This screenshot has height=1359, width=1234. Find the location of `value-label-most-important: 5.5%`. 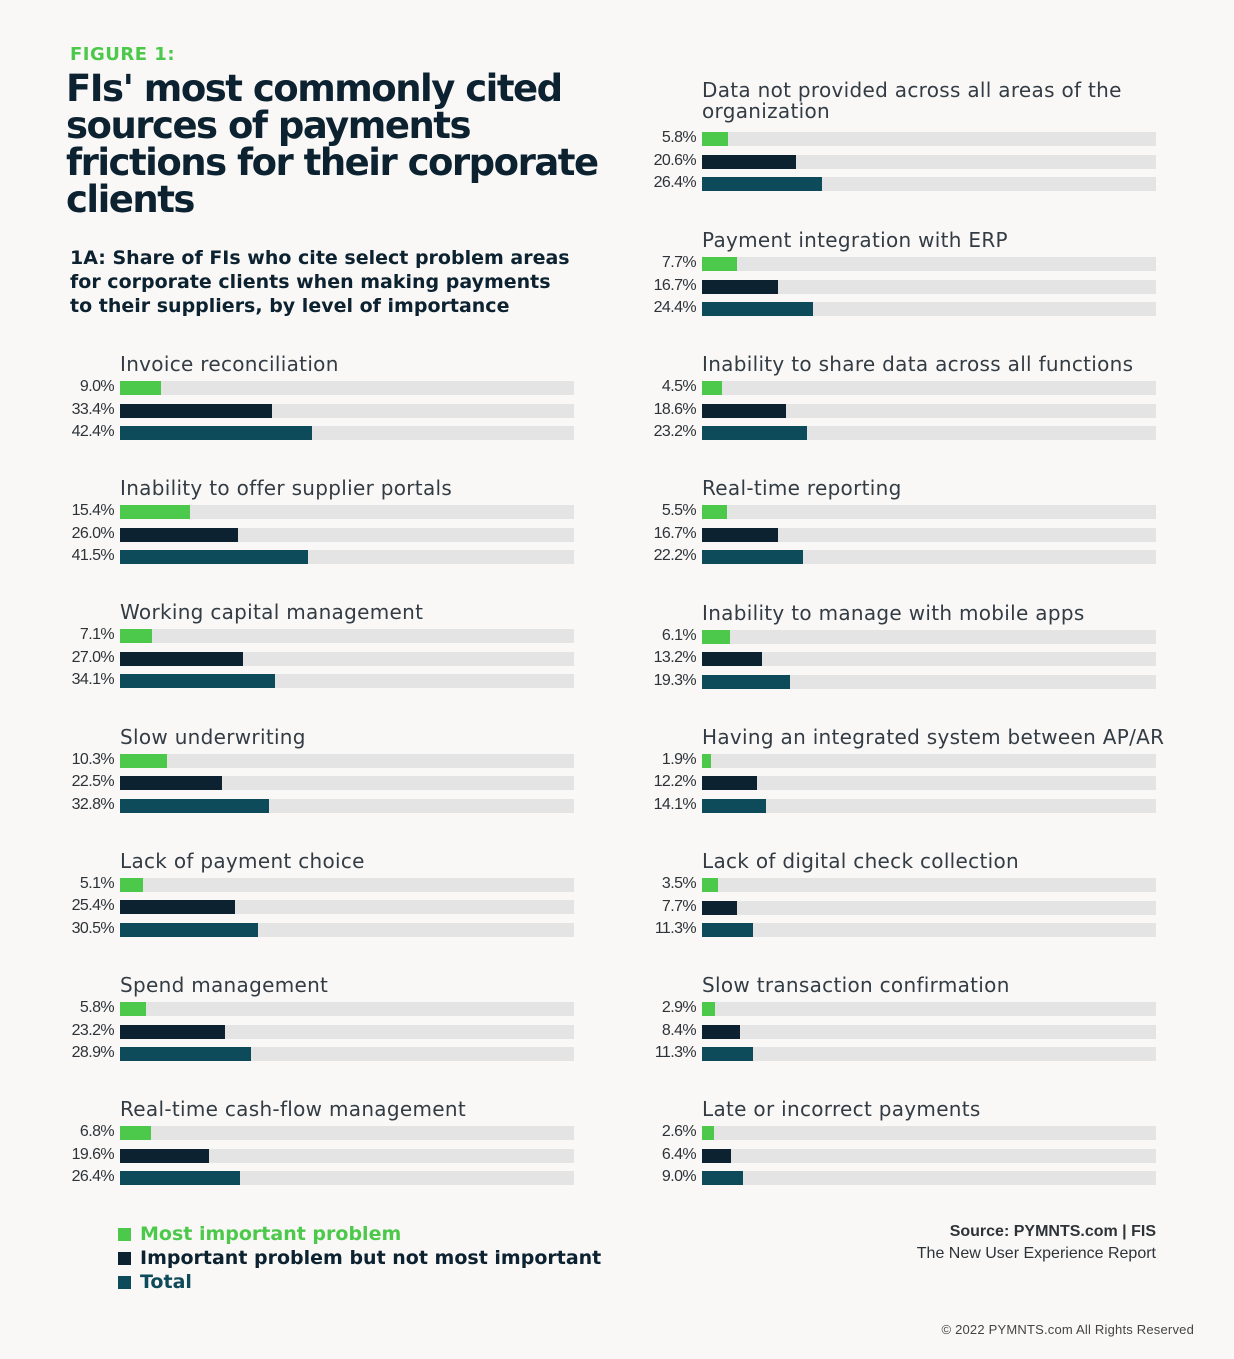

value-label-most-important: 5.5% is located at coordinates (679, 511).